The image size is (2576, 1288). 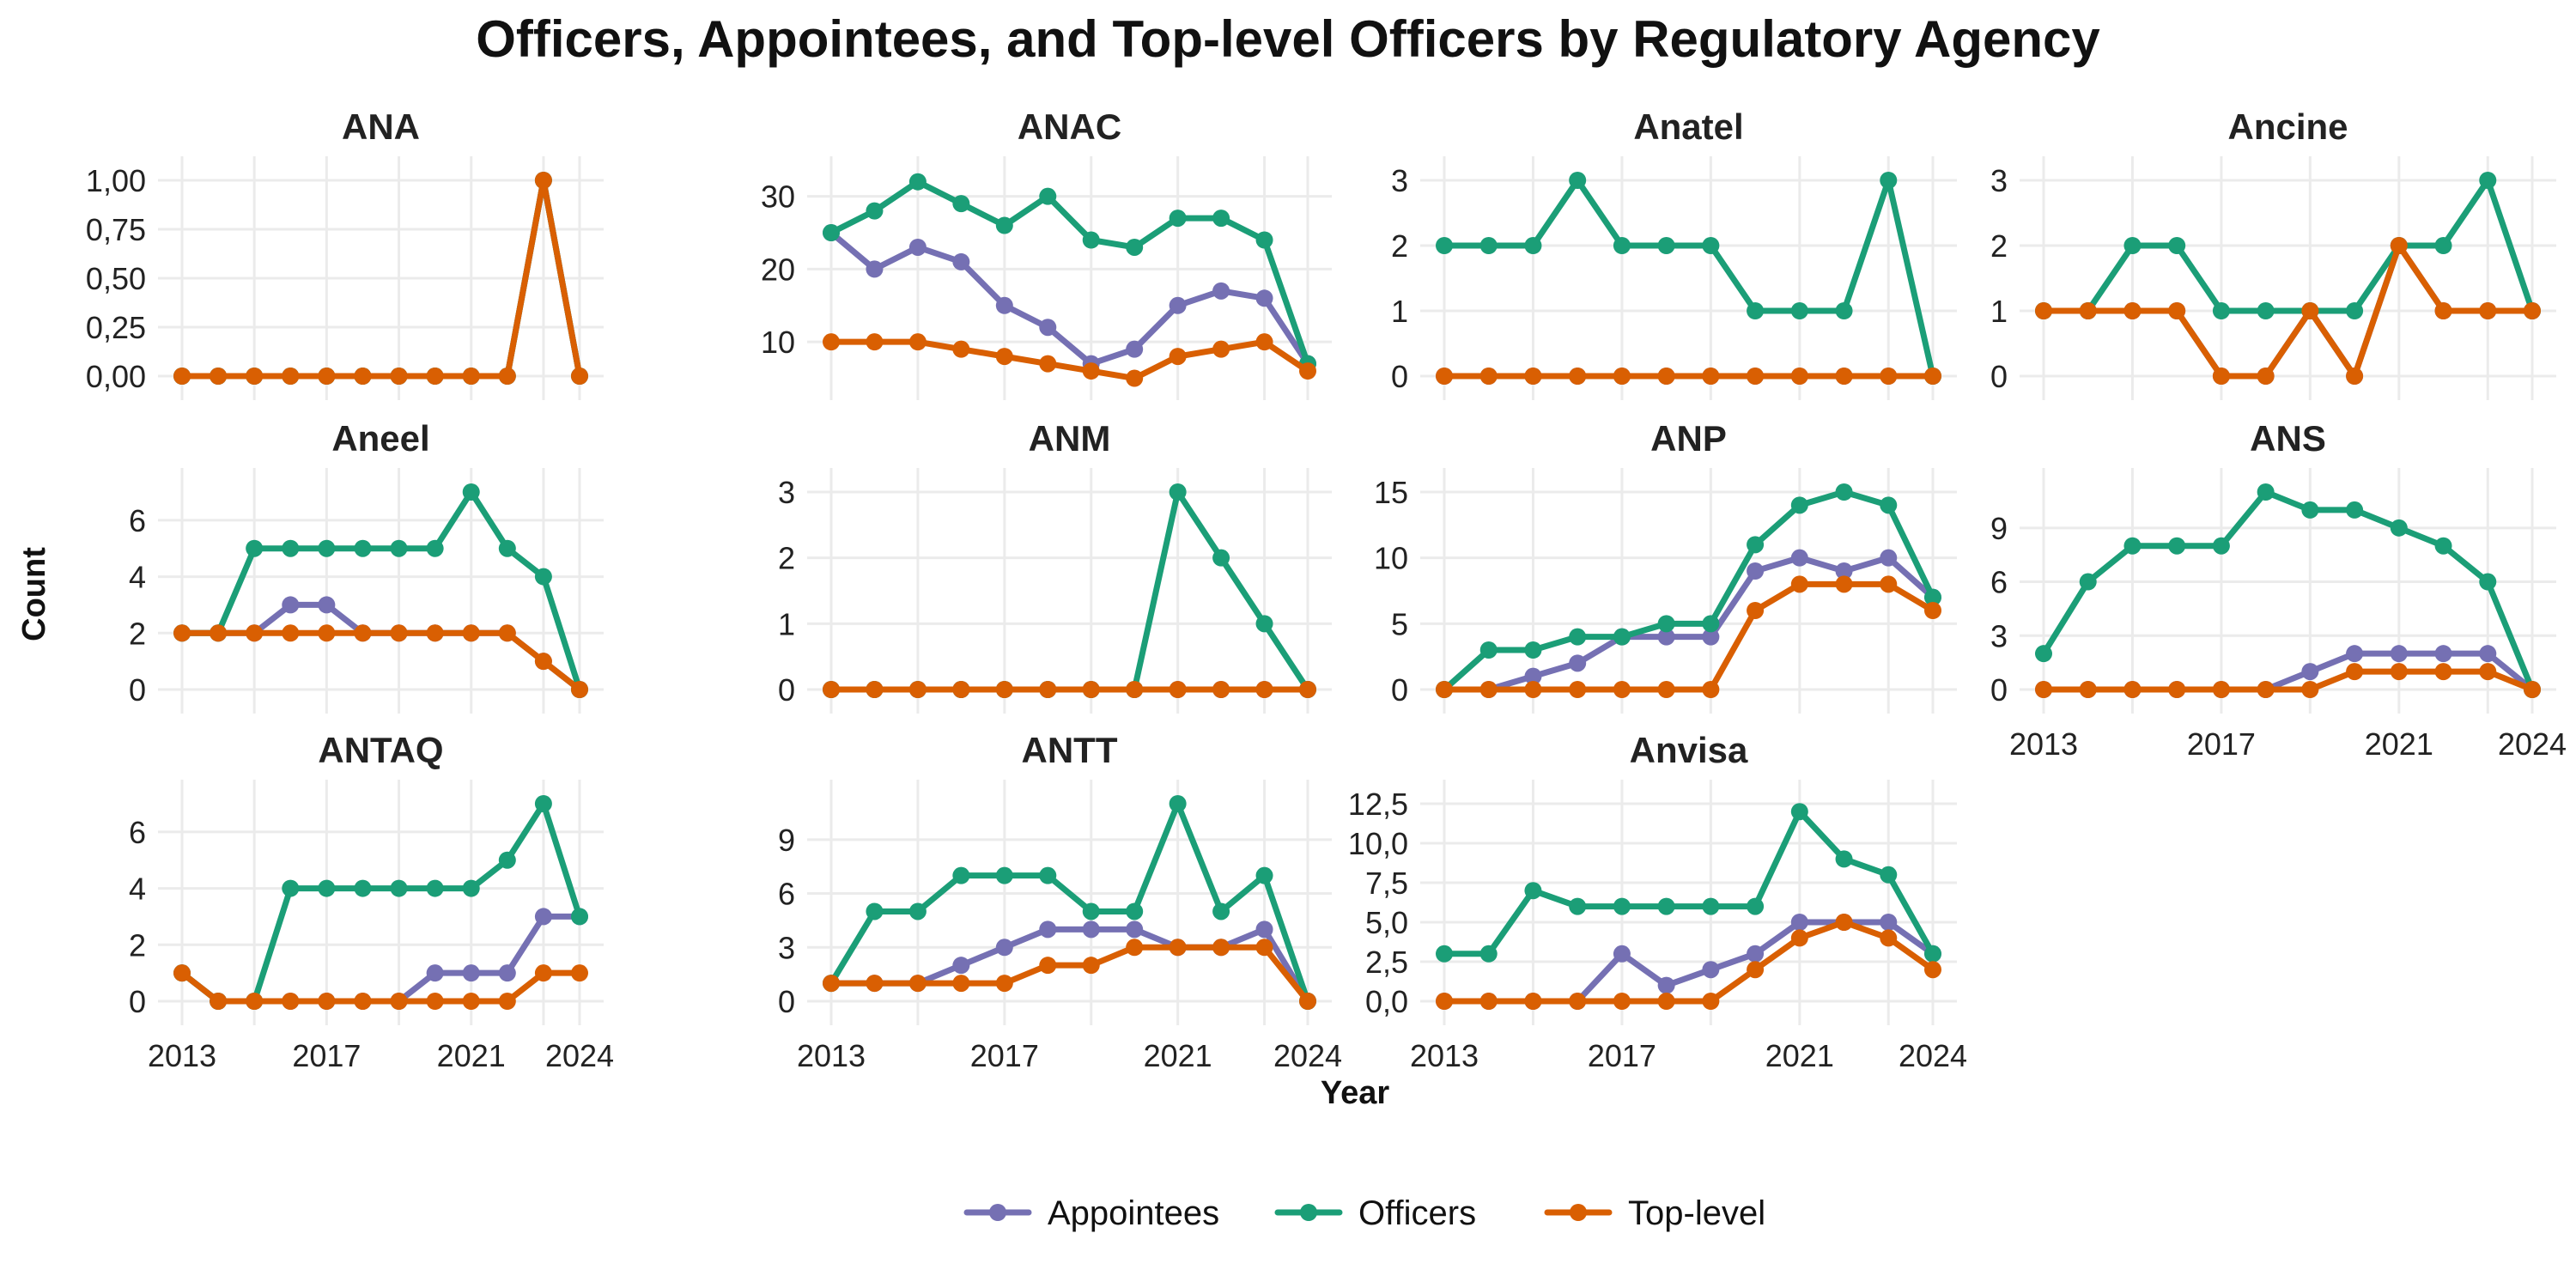 What do you see at coordinates (786, 841) in the screenshot?
I see `y-tick-label: 9` at bounding box center [786, 841].